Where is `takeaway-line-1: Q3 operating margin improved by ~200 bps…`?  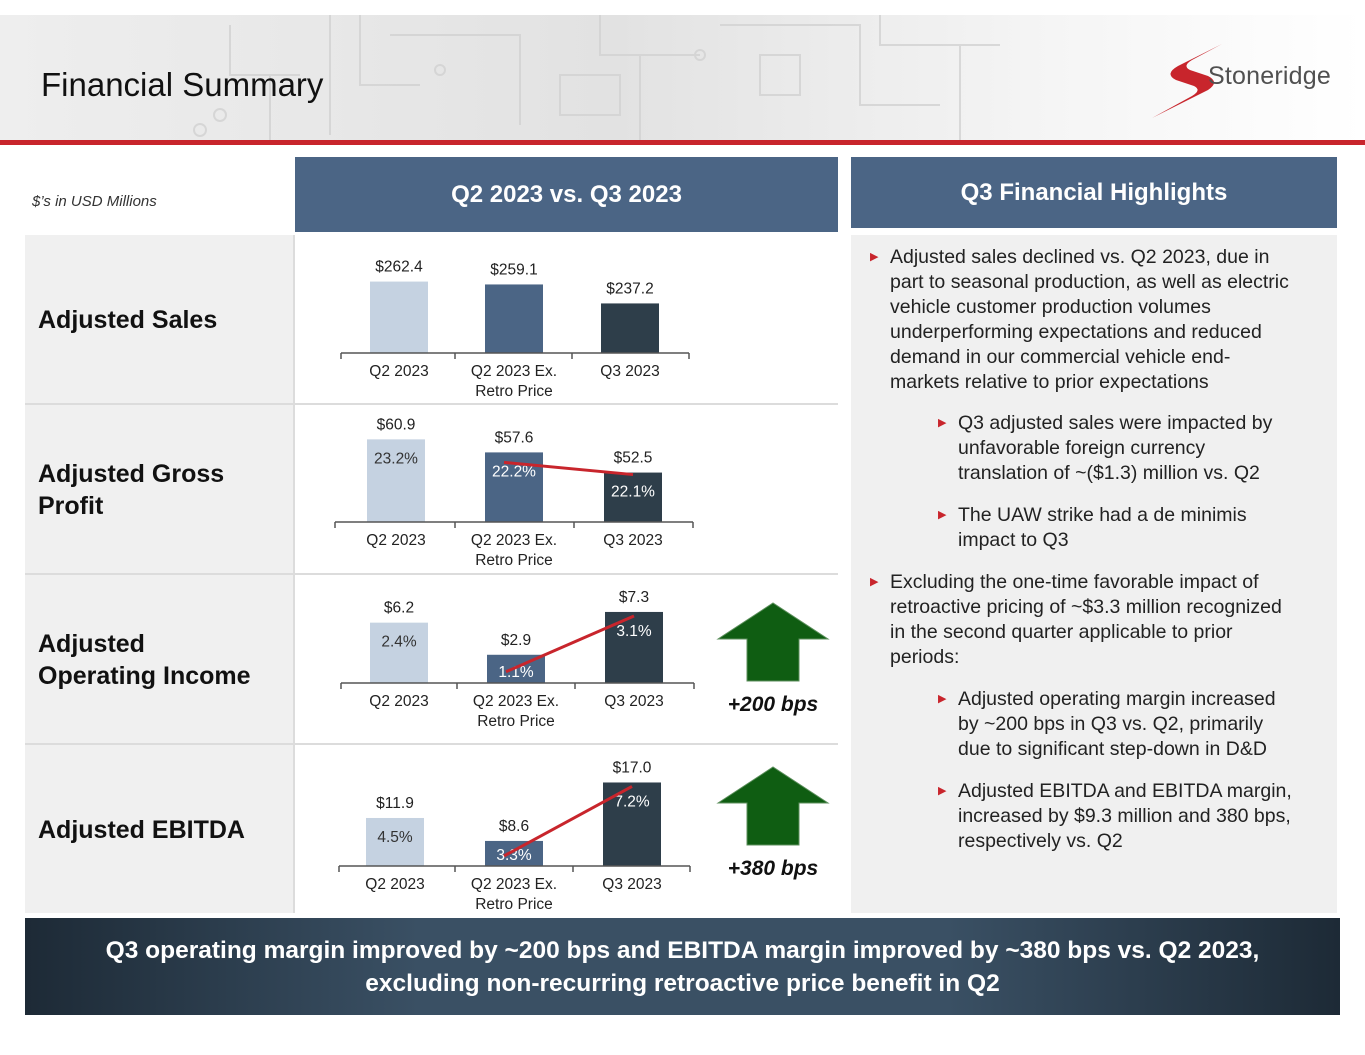 takeaway-line-1: Q3 operating margin improved by ~200 bps… is located at coordinates (682, 950).